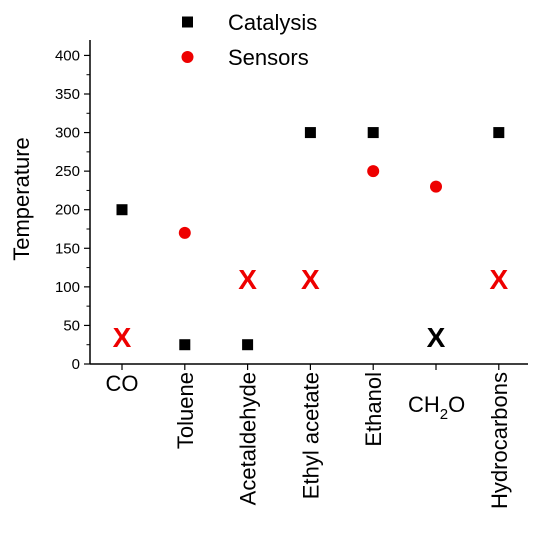  Describe the element at coordinates (67, 171) in the screenshot. I see `y-tick-label: 250` at that location.